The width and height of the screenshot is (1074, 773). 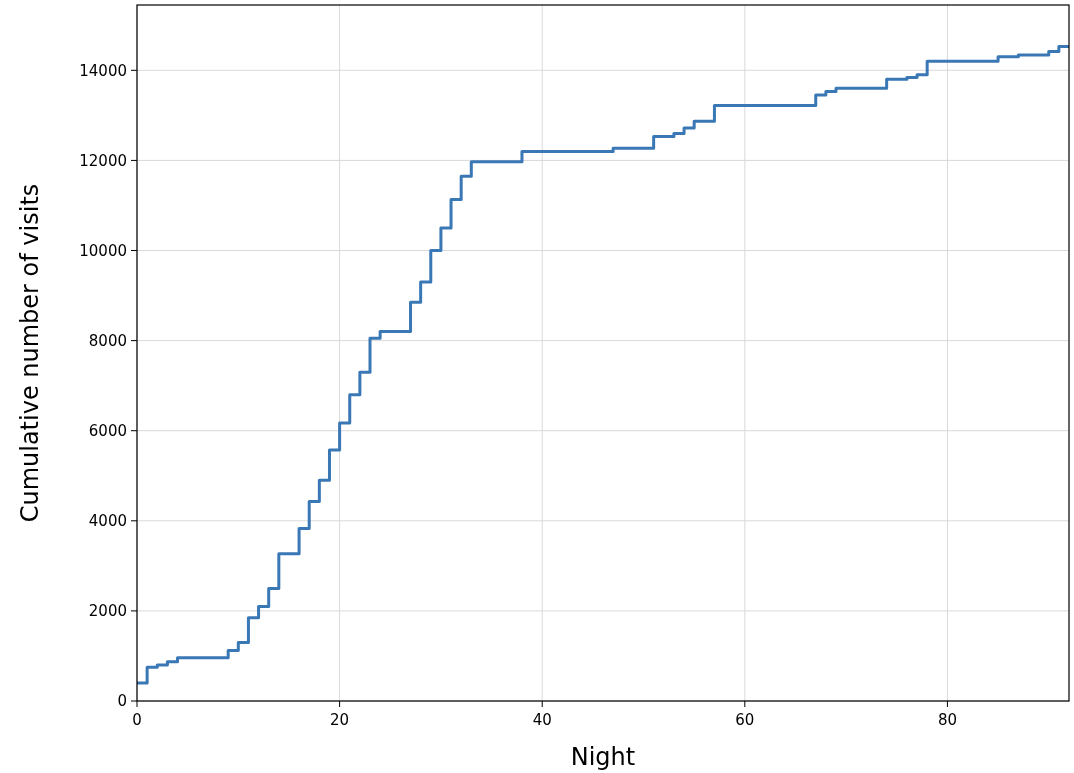 What do you see at coordinates (107, 340) in the screenshot?
I see `y-tick-label: 8000` at bounding box center [107, 340].